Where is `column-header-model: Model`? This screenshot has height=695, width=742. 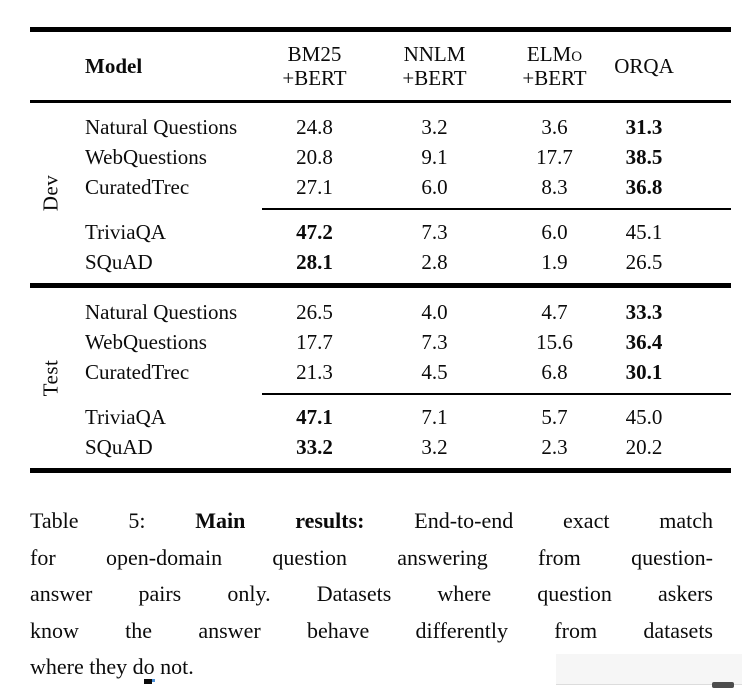 column-header-model: Model is located at coordinates (114, 65).